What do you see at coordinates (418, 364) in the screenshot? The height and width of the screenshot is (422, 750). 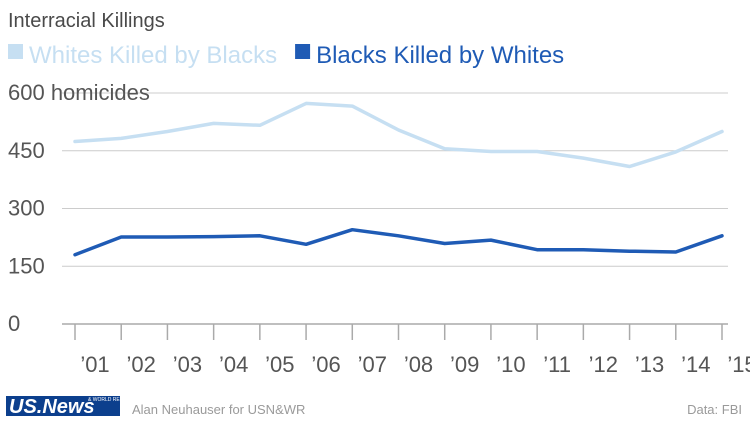 I see `x-tick-label: ’08` at bounding box center [418, 364].